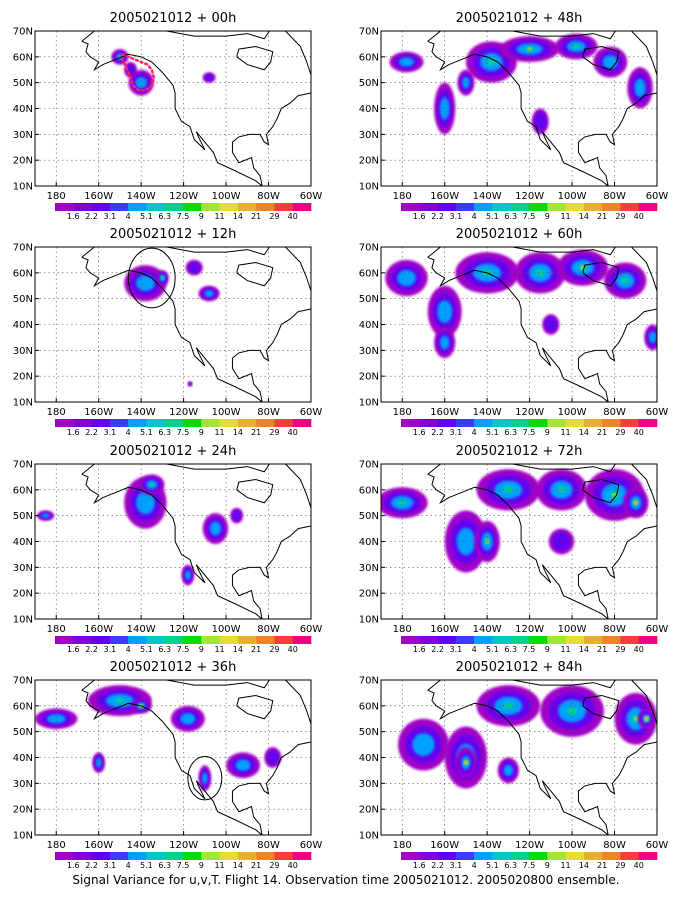 The width and height of the screenshot is (692, 900). I want to click on lat-tick-label: 70N, so click(23, 465).